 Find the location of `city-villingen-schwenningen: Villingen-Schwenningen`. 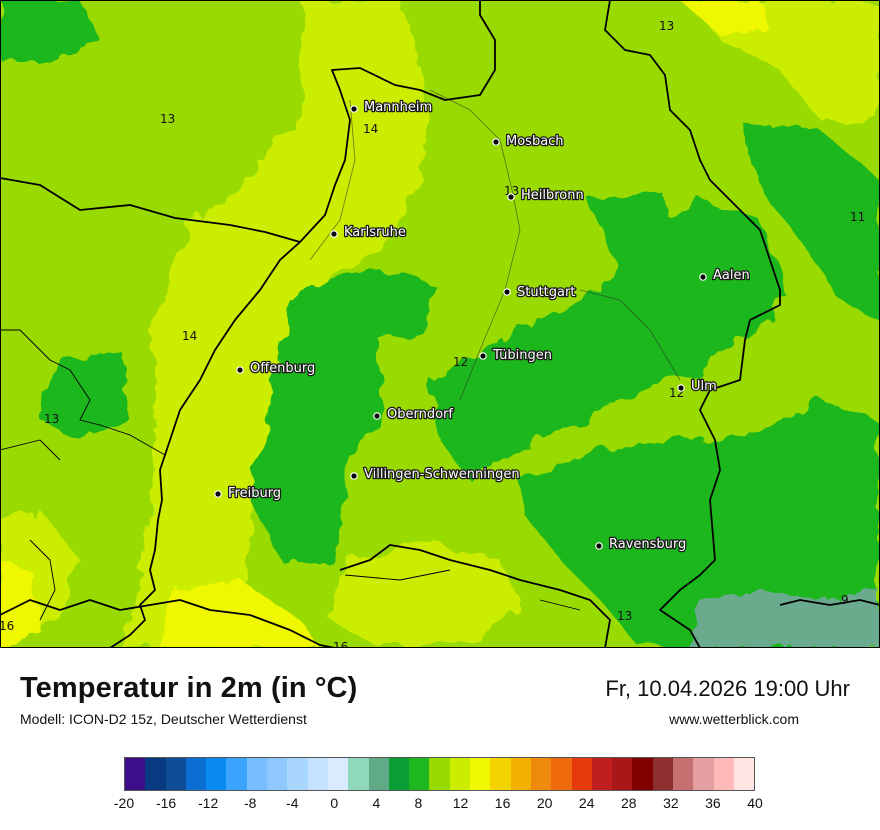

city-villingen-schwenningen: Villingen-Schwenningen is located at coordinates (435, 474).